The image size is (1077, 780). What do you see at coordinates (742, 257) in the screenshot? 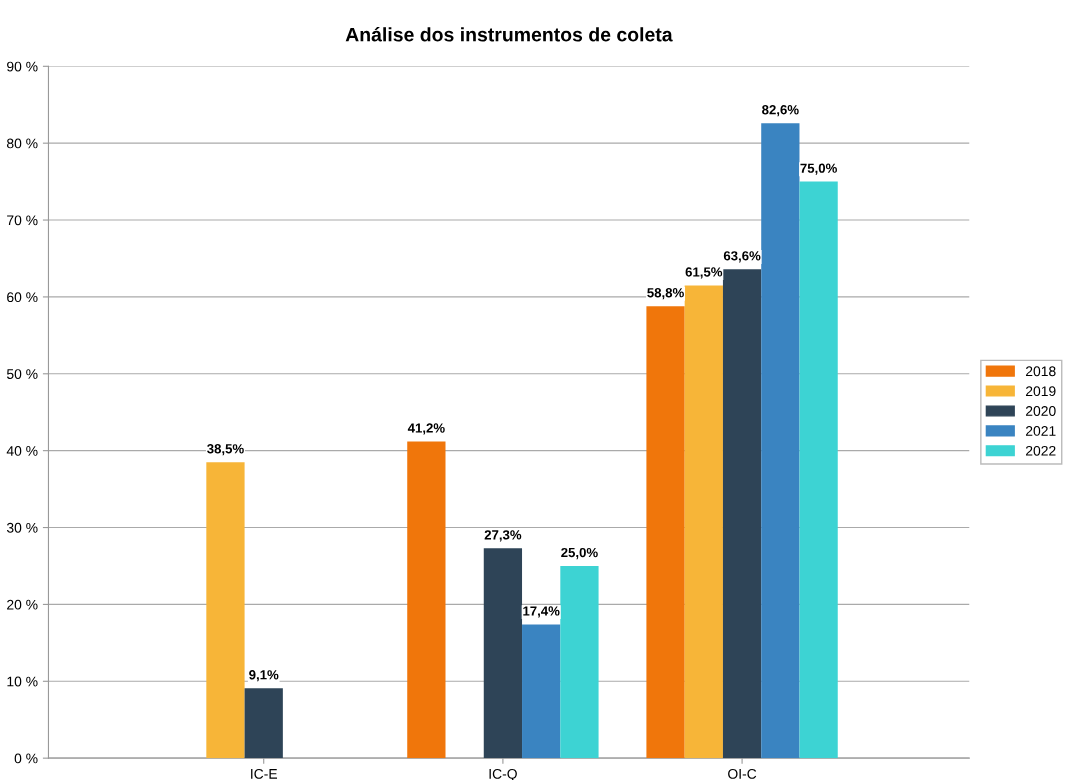
I see `data-label: 63,6%` at bounding box center [742, 257].